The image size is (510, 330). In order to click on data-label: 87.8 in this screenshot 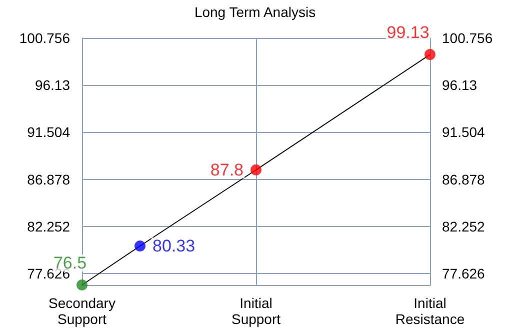, I will do `click(227, 170)`.